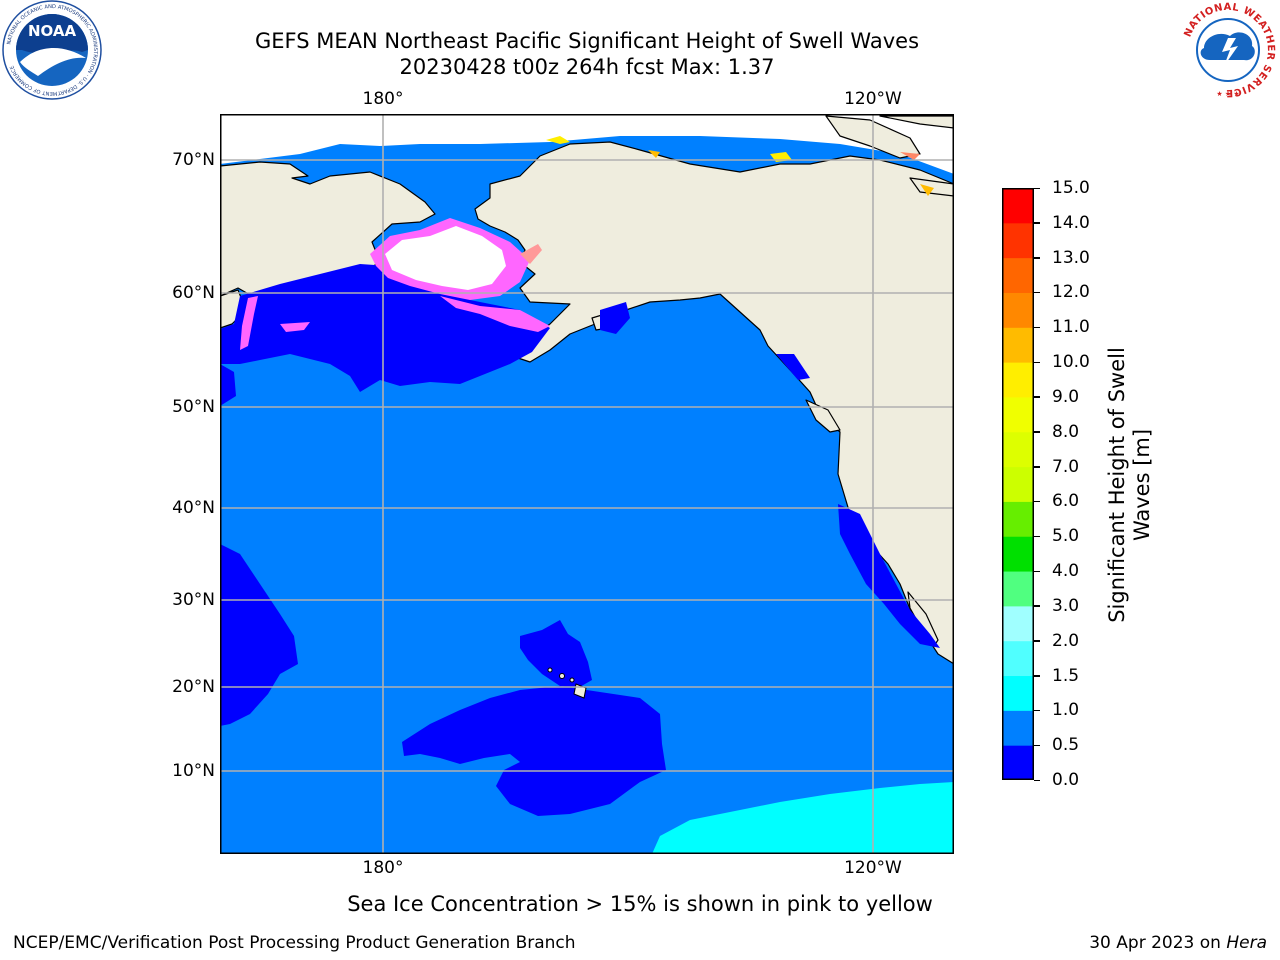 This screenshot has width=1280, height=960. What do you see at coordinates (1071, 222) in the screenshot?
I see `colorbar-tick-label: 14.0` at bounding box center [1071, 222].